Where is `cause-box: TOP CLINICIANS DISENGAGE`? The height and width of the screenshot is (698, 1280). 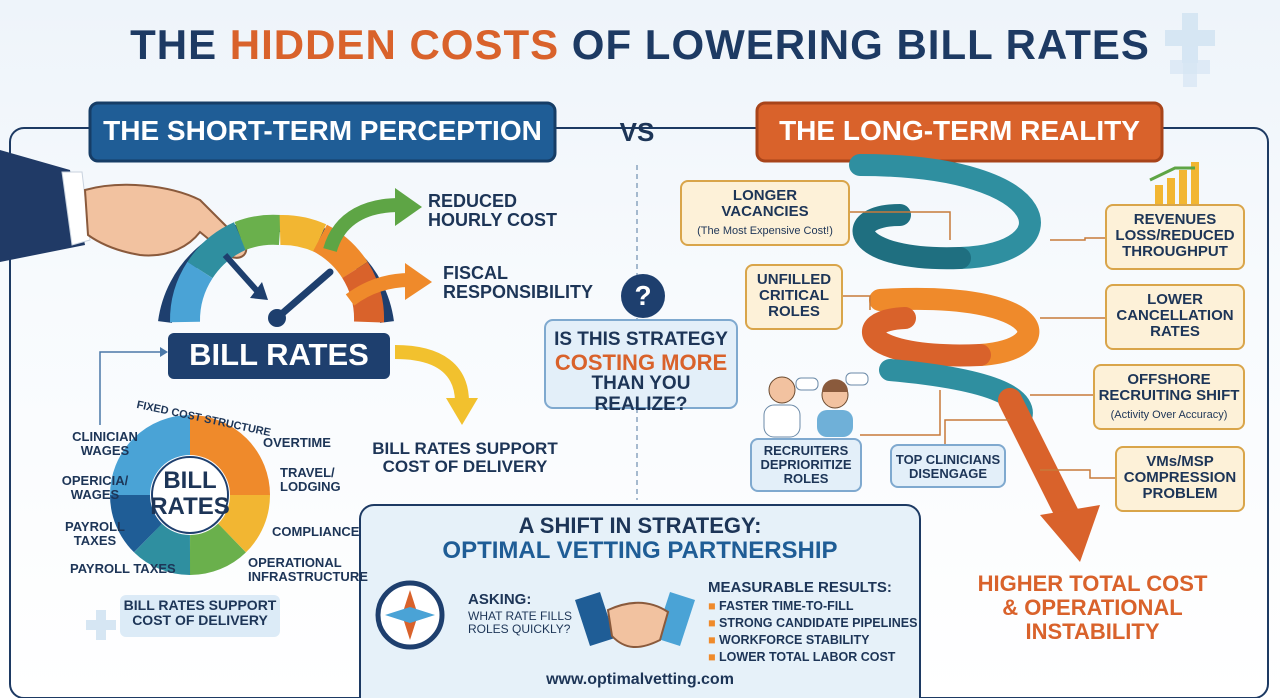 cause-box: TOP CLINICIANS DISENGAGE is located at coordinates (948, 466).